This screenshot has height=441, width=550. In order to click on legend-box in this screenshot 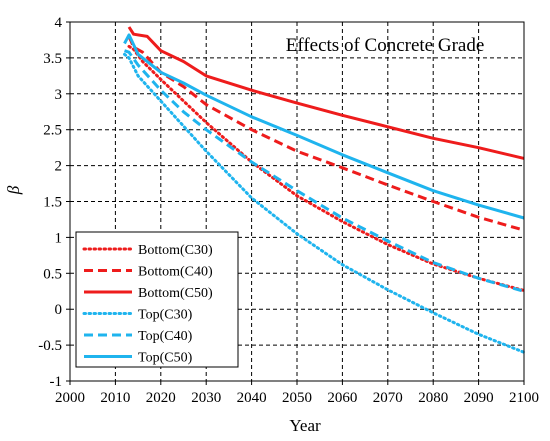, I will do `click(157, 299)`.